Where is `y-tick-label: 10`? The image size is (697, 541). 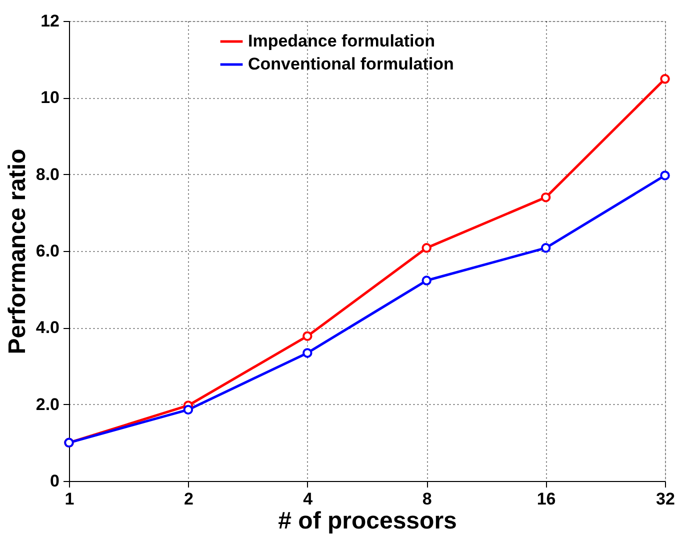
y-tick-label: 10 is located at coordinates (50, 98).